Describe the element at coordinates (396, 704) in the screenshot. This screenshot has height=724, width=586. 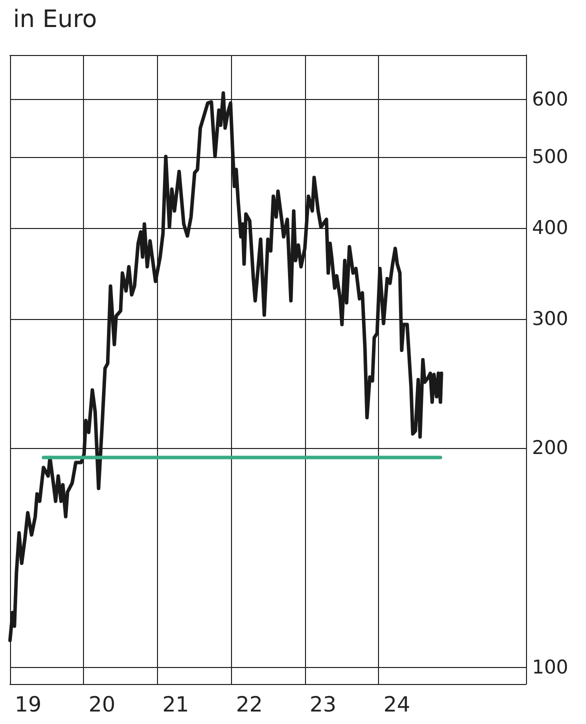
I see `x-tick-label: 24` at that location.